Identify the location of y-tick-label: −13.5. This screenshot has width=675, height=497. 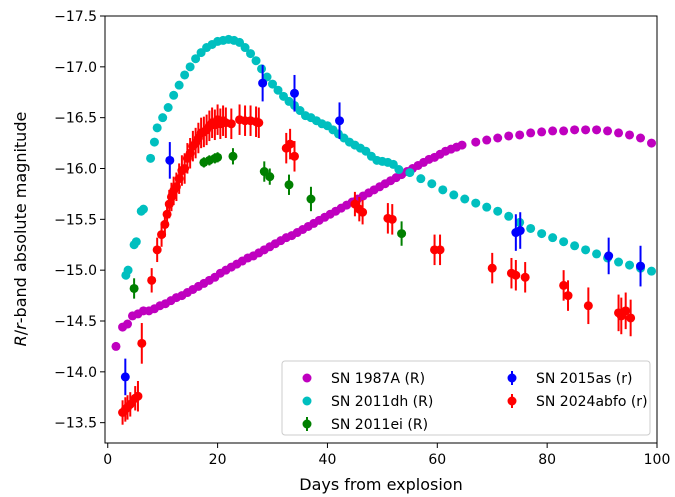
(75, 424).